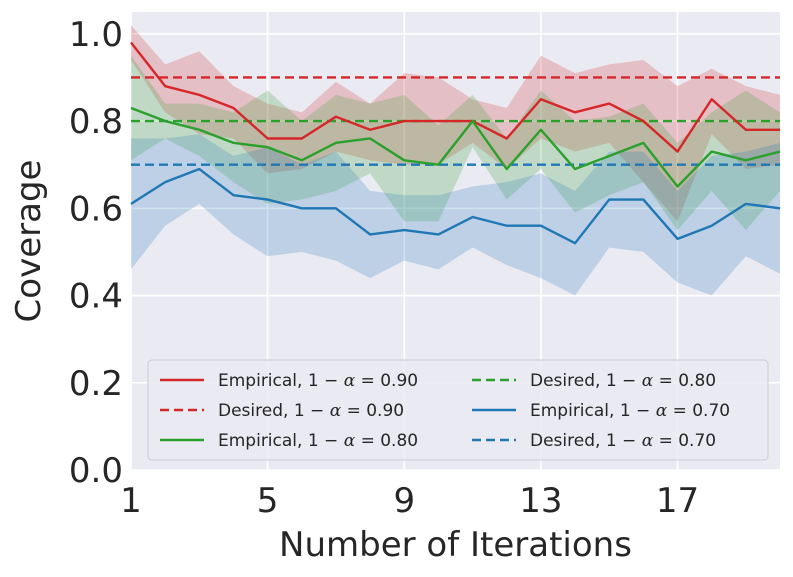  Describe the element at coordinates (96, 209) in the screenshot. I see `y-tick-label: 0.6` at that location.